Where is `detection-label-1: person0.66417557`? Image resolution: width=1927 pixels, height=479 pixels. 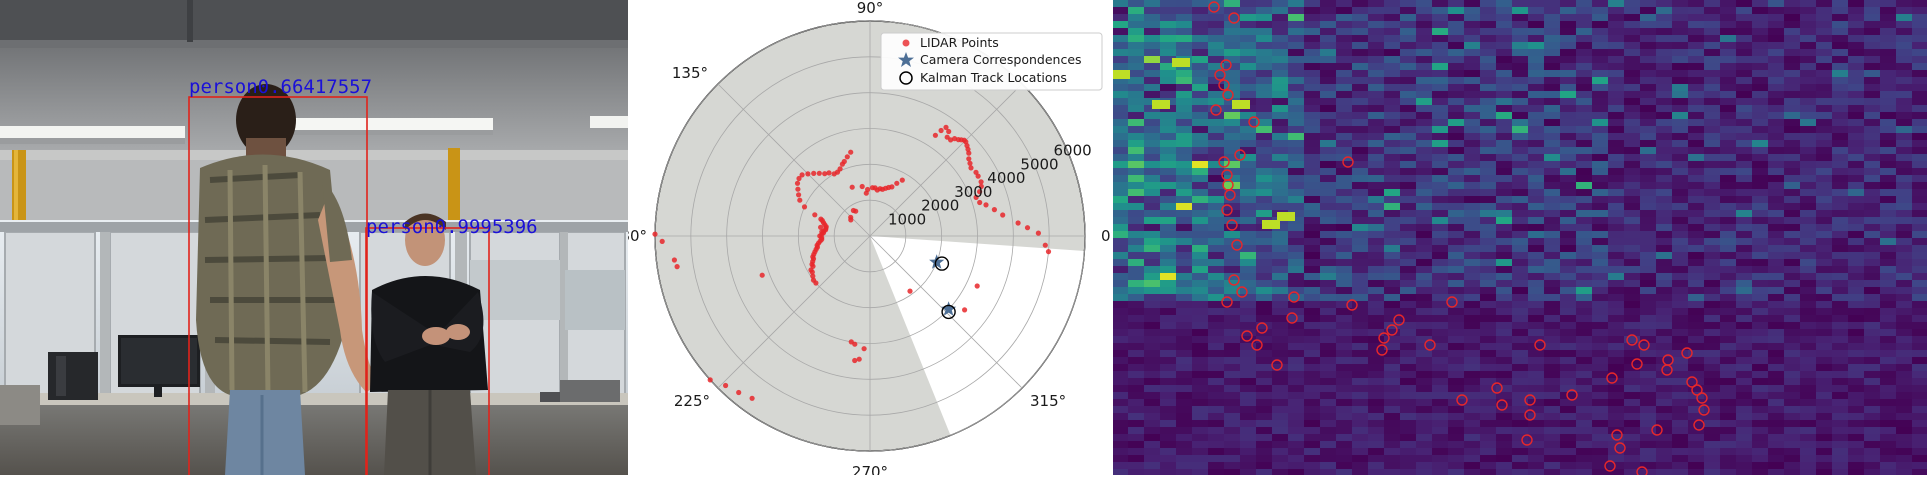 detection-label-1: person0.66417557 is located at coordinates (280, 87).